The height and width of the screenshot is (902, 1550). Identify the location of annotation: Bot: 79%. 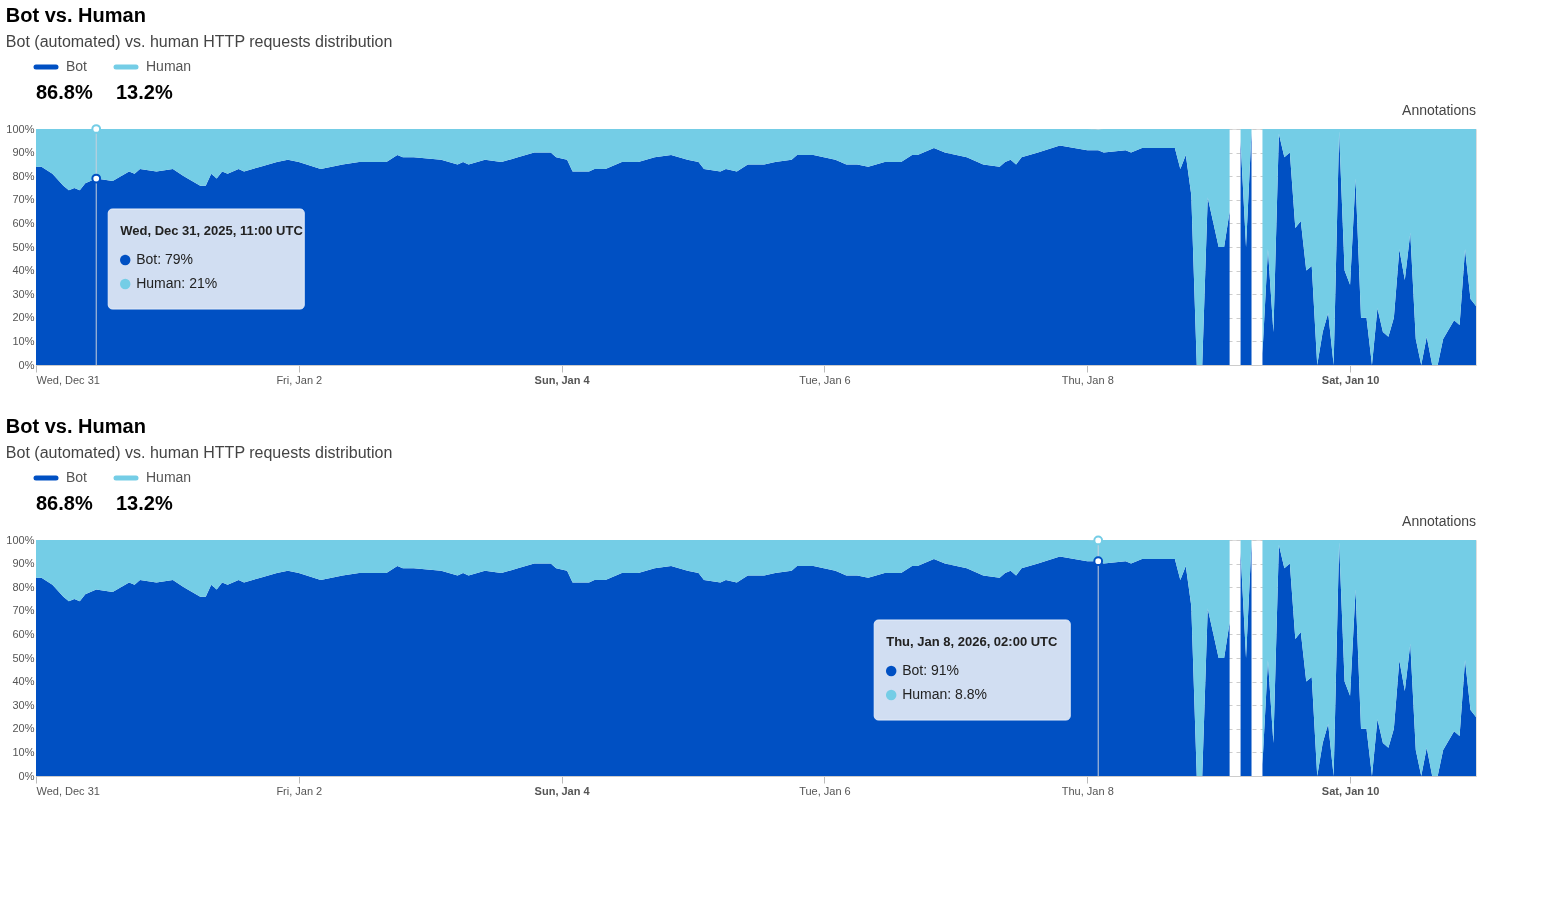
(165, 259).